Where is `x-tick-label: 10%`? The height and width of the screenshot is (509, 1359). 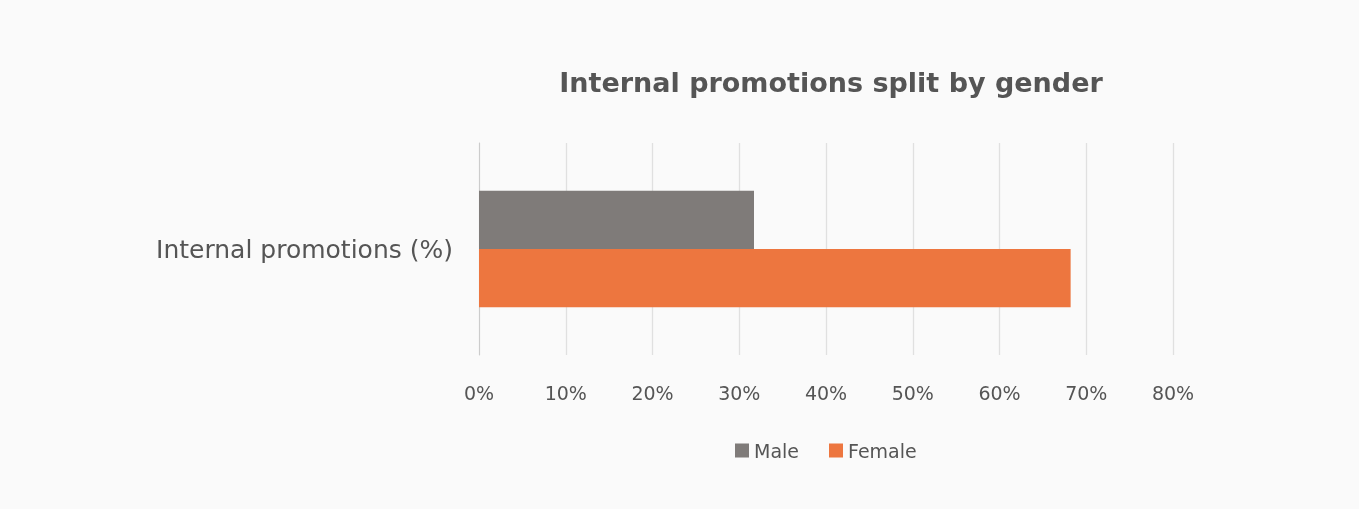
x-tick-label: 10% is located at coordinates (565, 392).